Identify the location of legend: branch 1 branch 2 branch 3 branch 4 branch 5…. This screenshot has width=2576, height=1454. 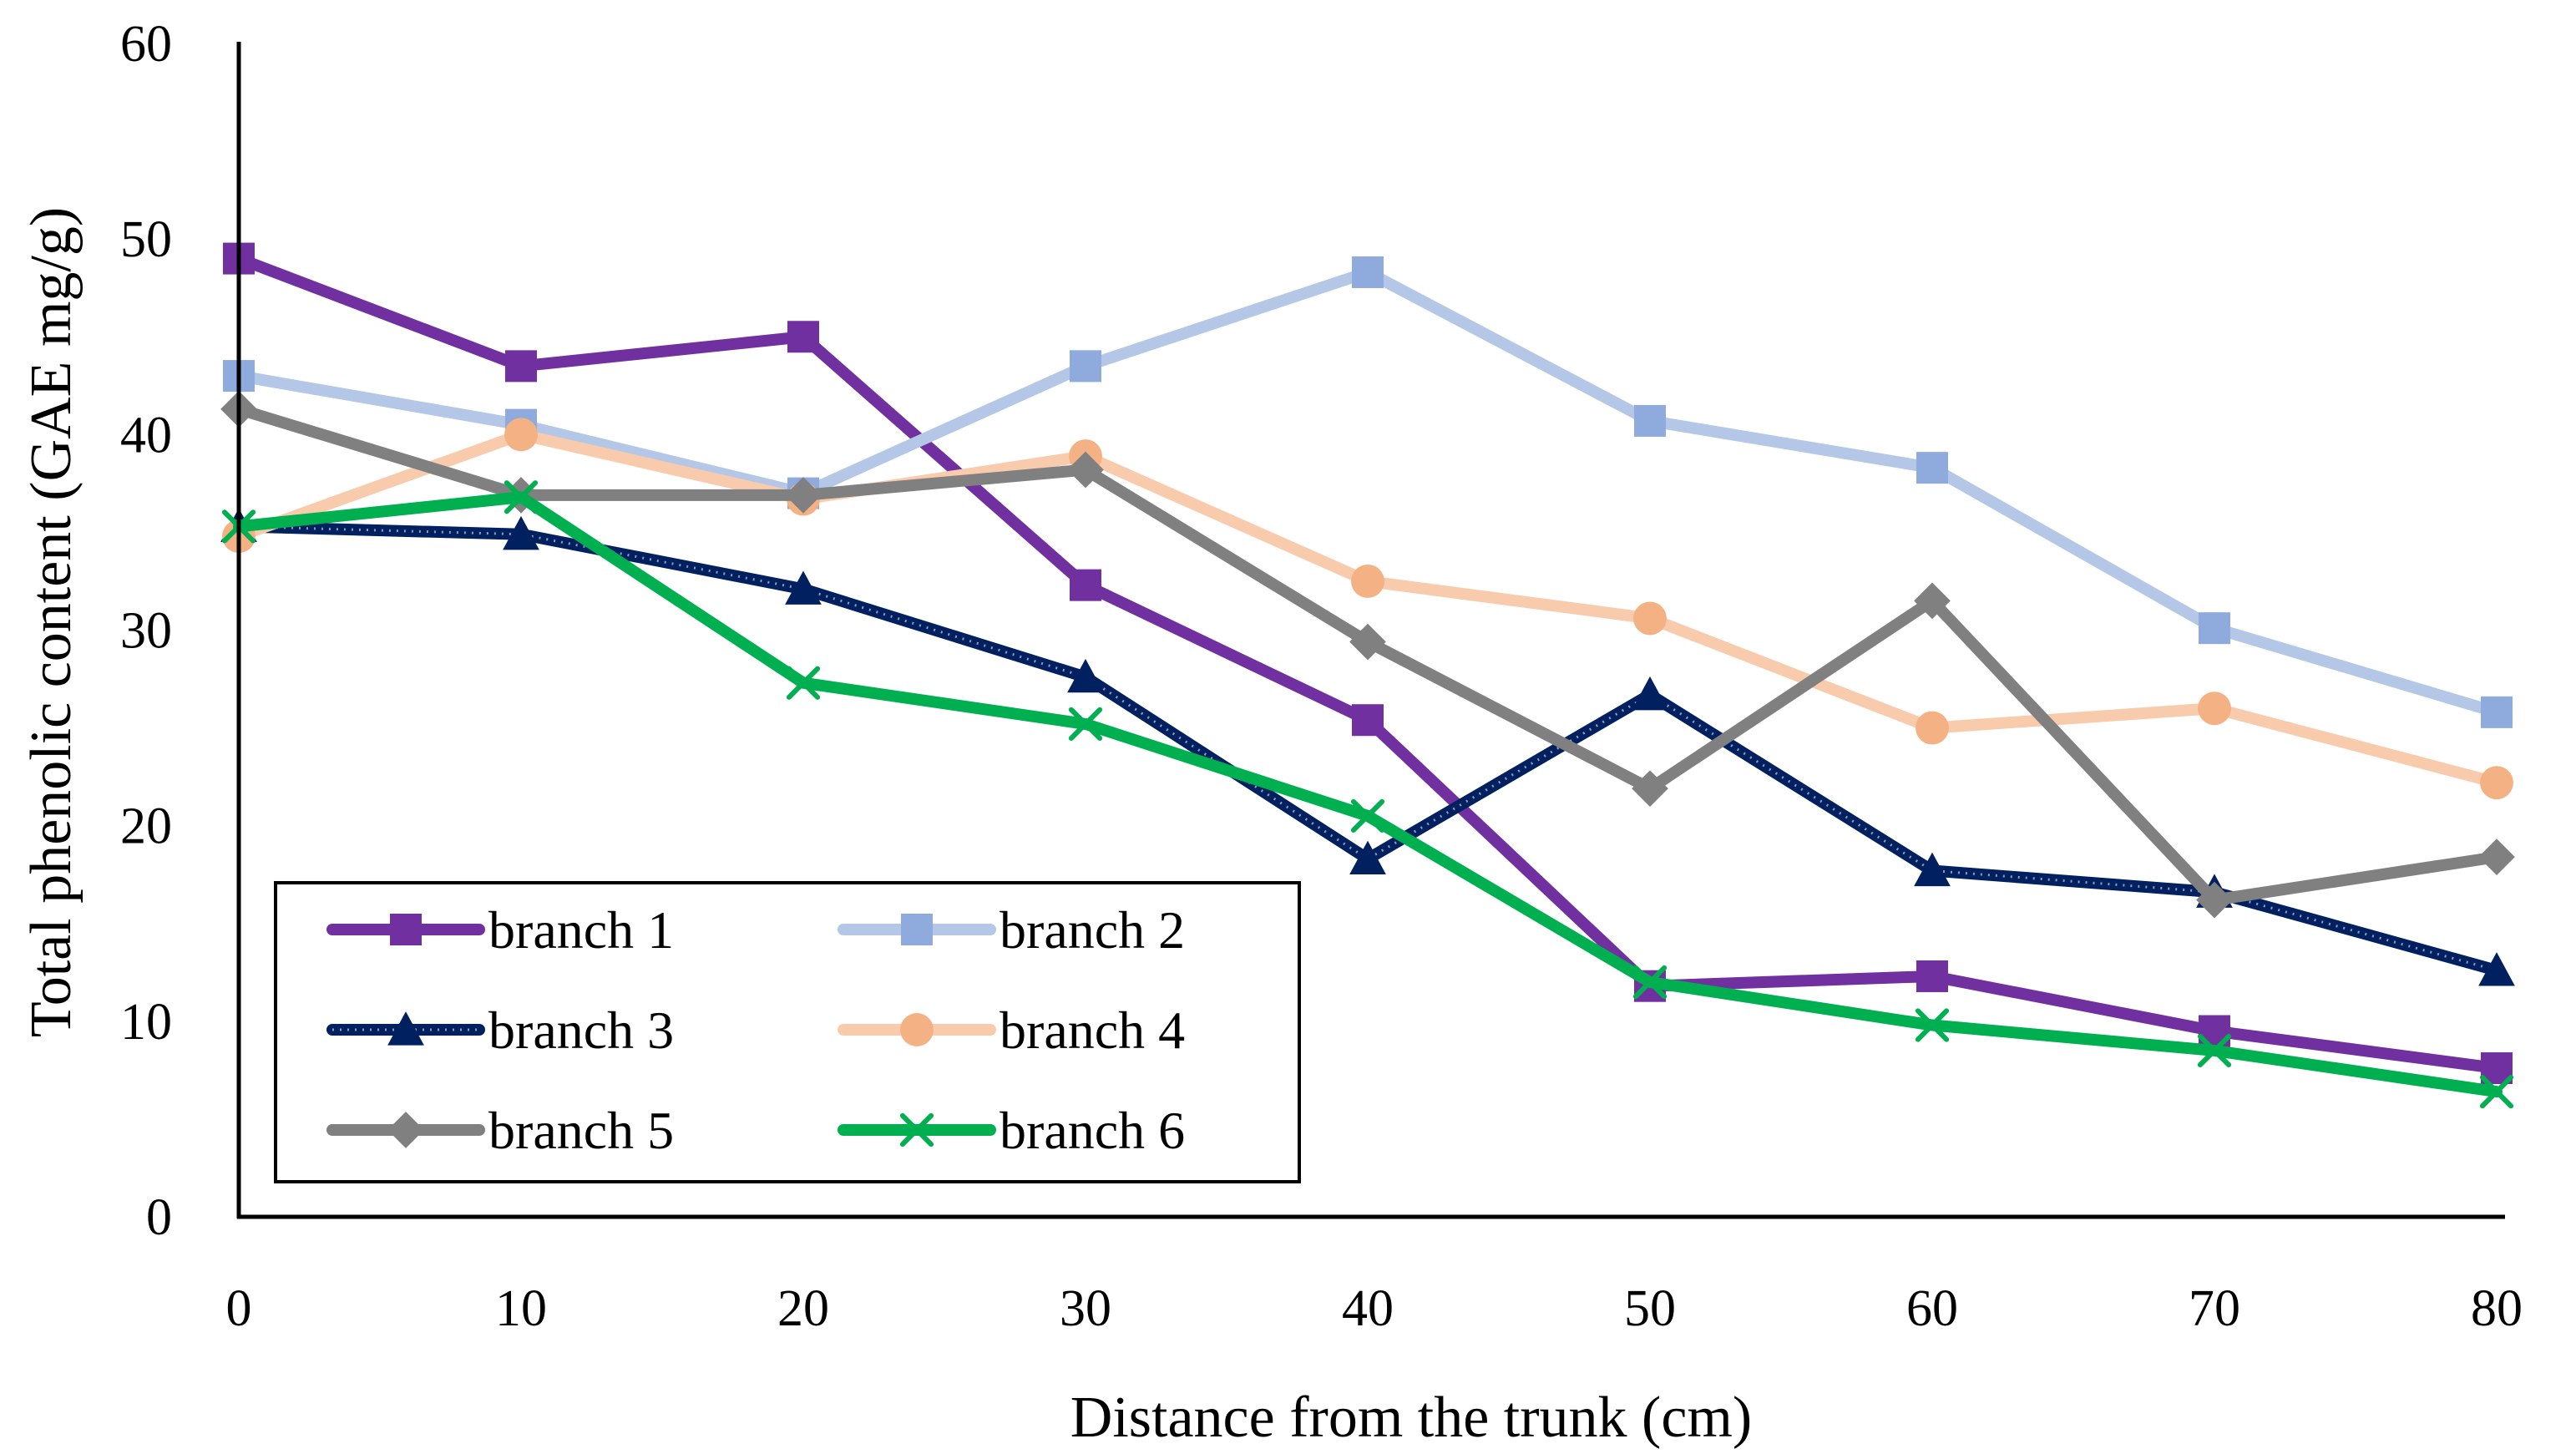
(788, 1032).